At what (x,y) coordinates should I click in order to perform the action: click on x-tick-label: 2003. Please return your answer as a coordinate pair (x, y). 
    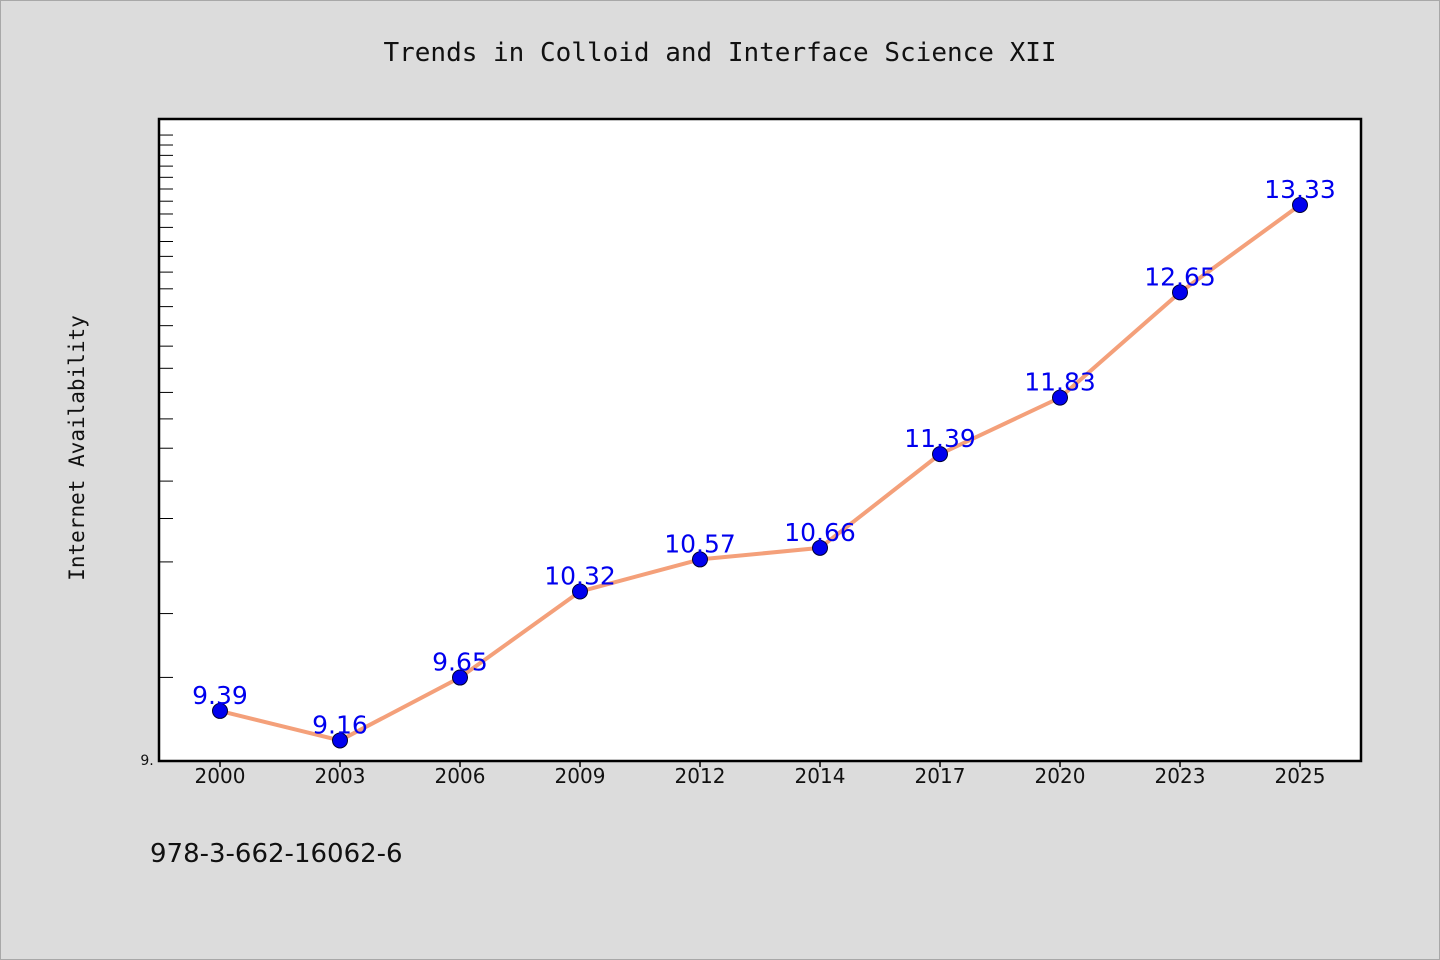
    Looking at the image, I should click on (340, 776).